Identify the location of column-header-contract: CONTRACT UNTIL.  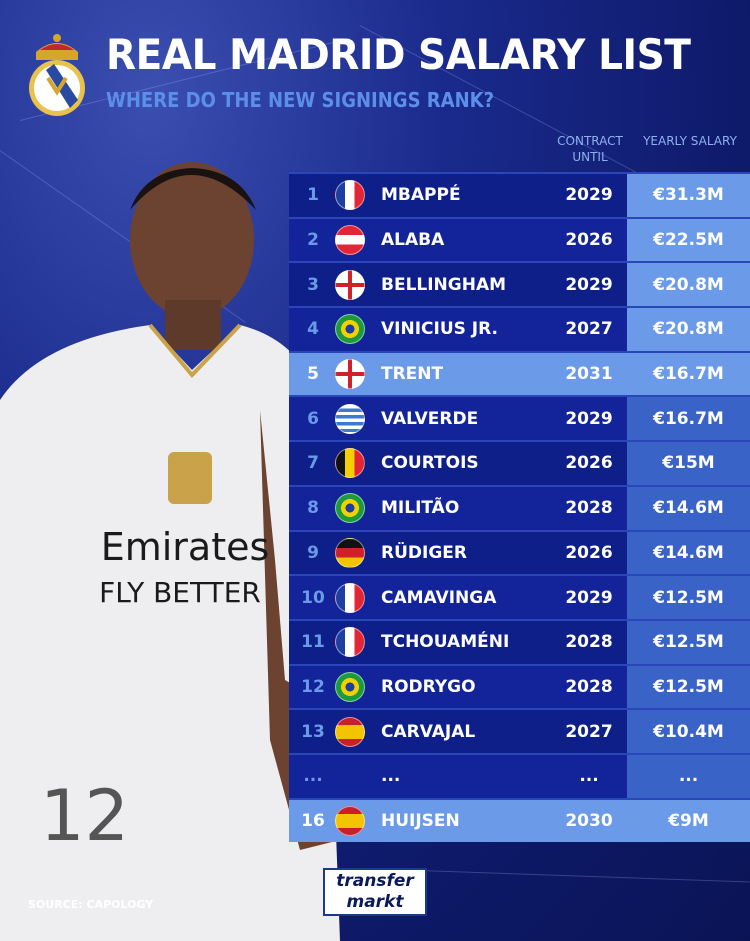
(590, 149).